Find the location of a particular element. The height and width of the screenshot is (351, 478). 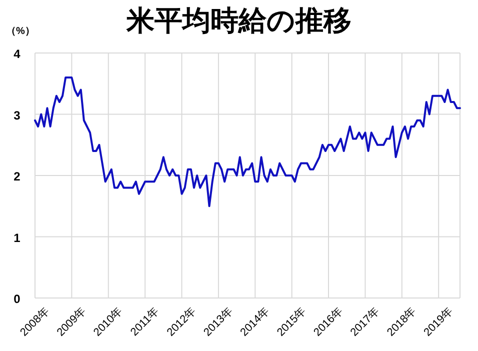

y-axis-title: （%） is located at coordinates (20, 31).